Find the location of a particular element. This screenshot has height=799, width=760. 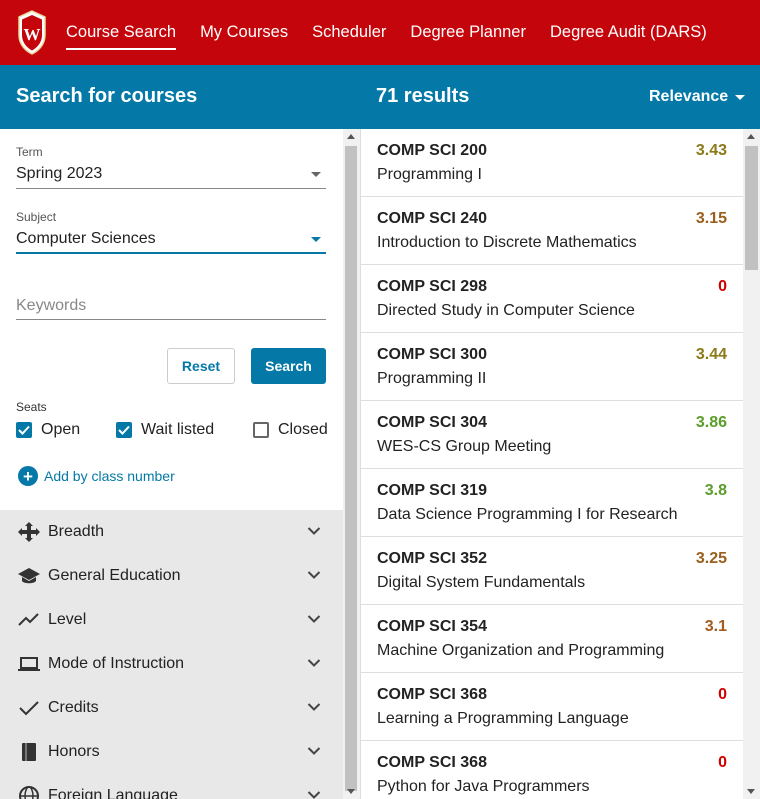

filter-breadth: Breadth is located at coordinates (171, 532).